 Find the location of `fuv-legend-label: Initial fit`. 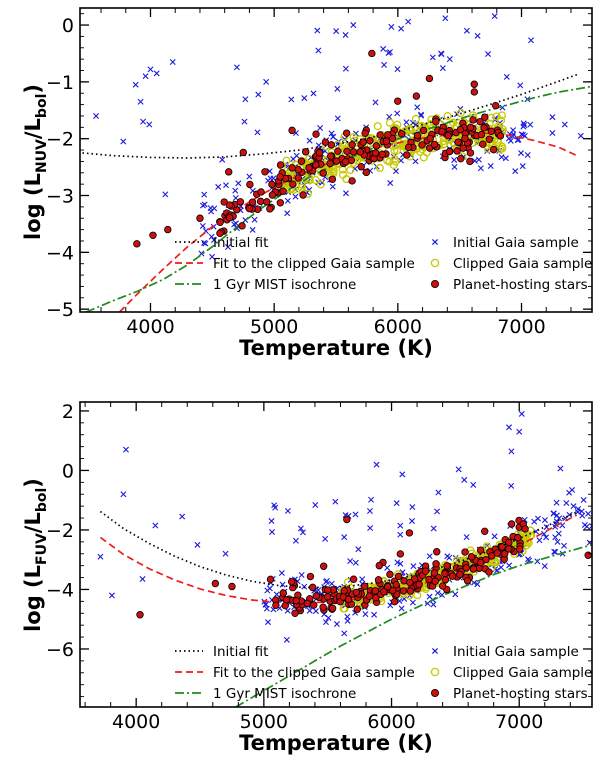

fuv-legend-label: Initial fit is located at coordinates (240, 652).